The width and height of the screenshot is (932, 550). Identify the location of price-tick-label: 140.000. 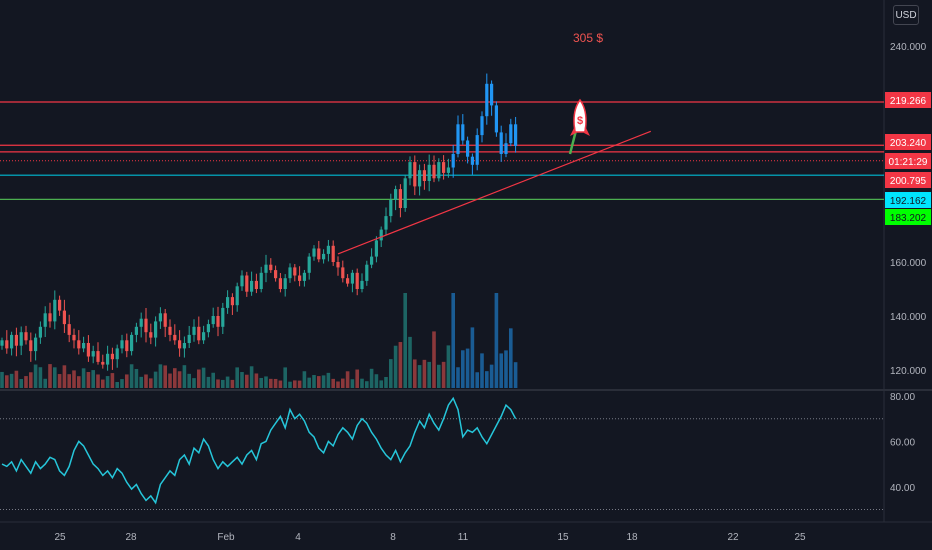
(908, 317).